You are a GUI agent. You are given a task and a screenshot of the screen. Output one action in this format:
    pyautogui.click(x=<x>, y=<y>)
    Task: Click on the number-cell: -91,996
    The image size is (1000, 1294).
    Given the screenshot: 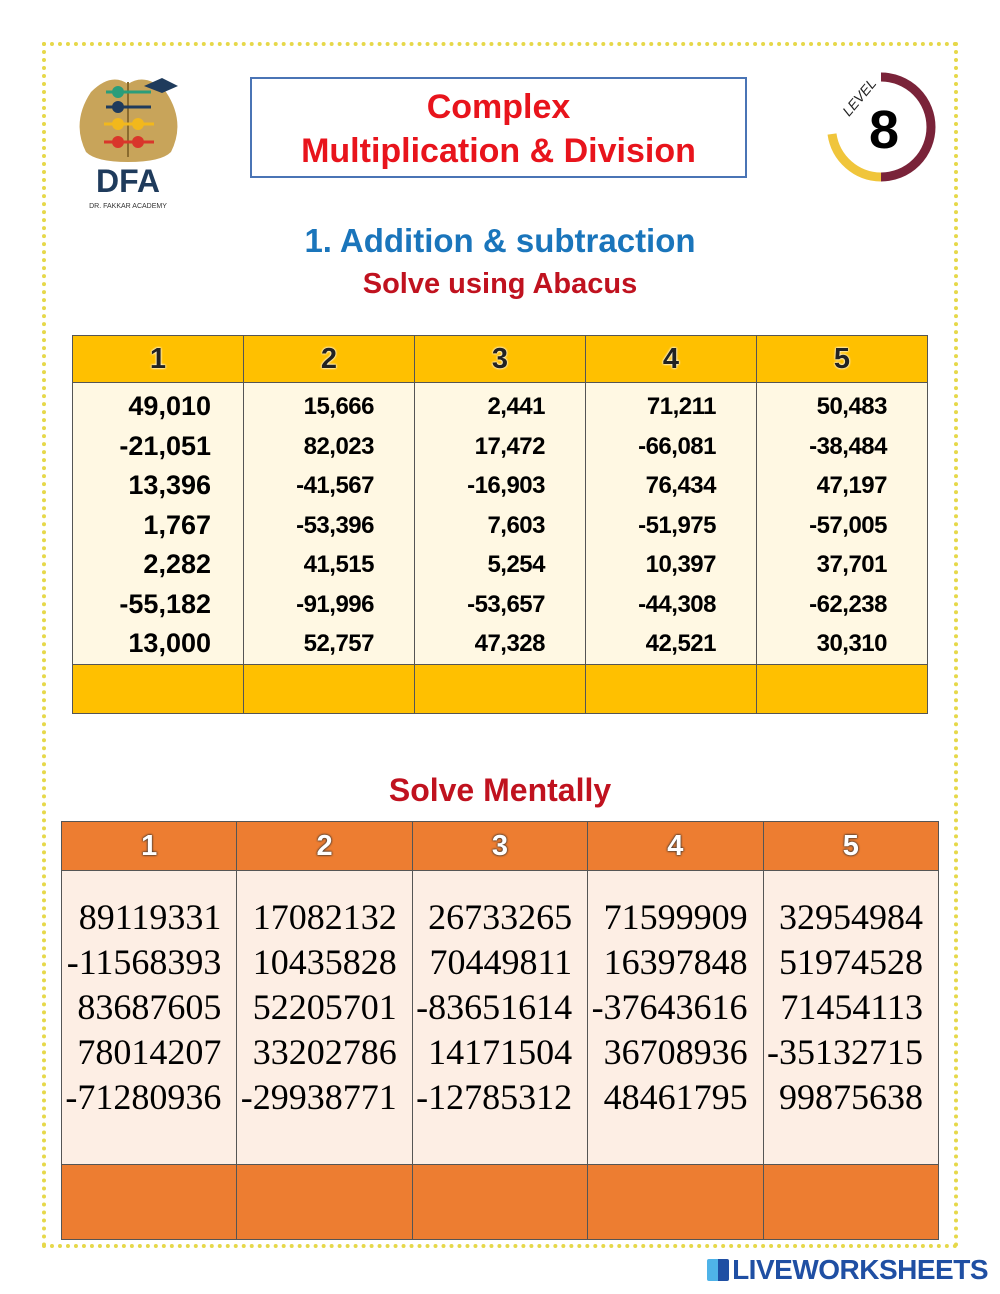 What is the action you would take?
    pyautogui.click(x=335, y=604)
    